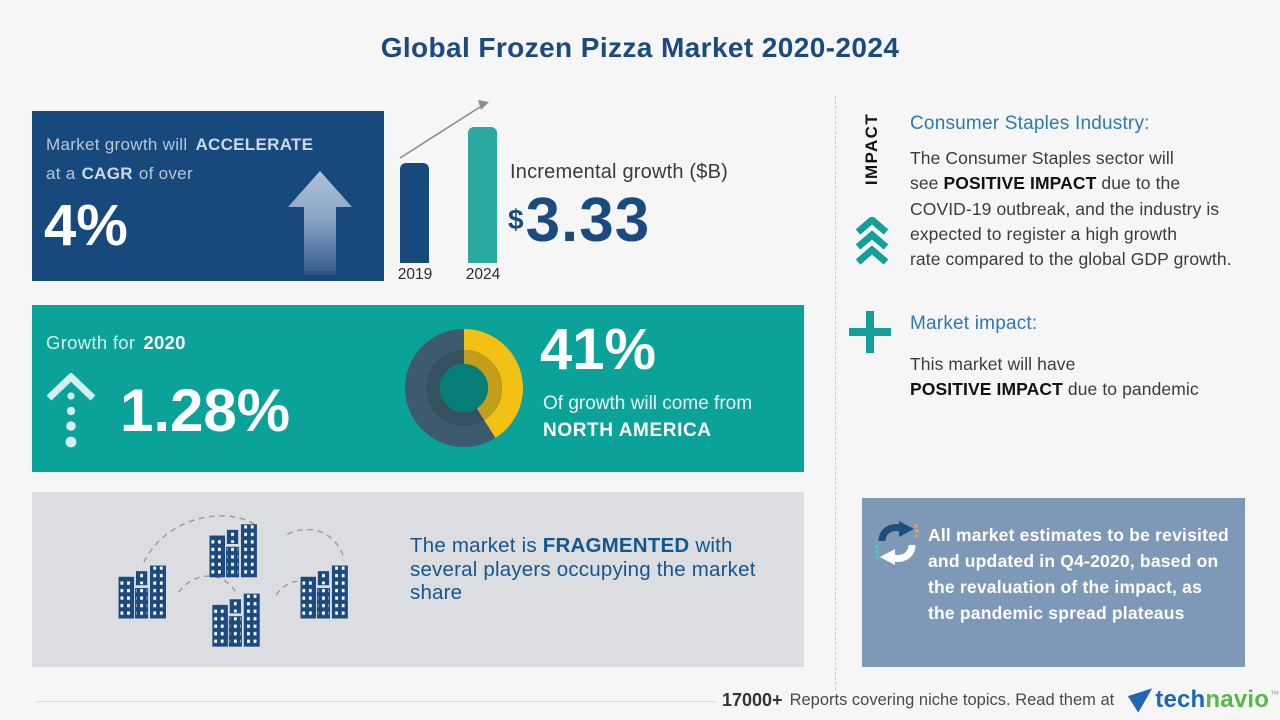 The height and width of the screenshot is (720, 1280). What do you see at coordinates (986, 389) in the screenshot?
I see `market-l2b: POSITIVE IMPACT` at bounding box center [986, 389].